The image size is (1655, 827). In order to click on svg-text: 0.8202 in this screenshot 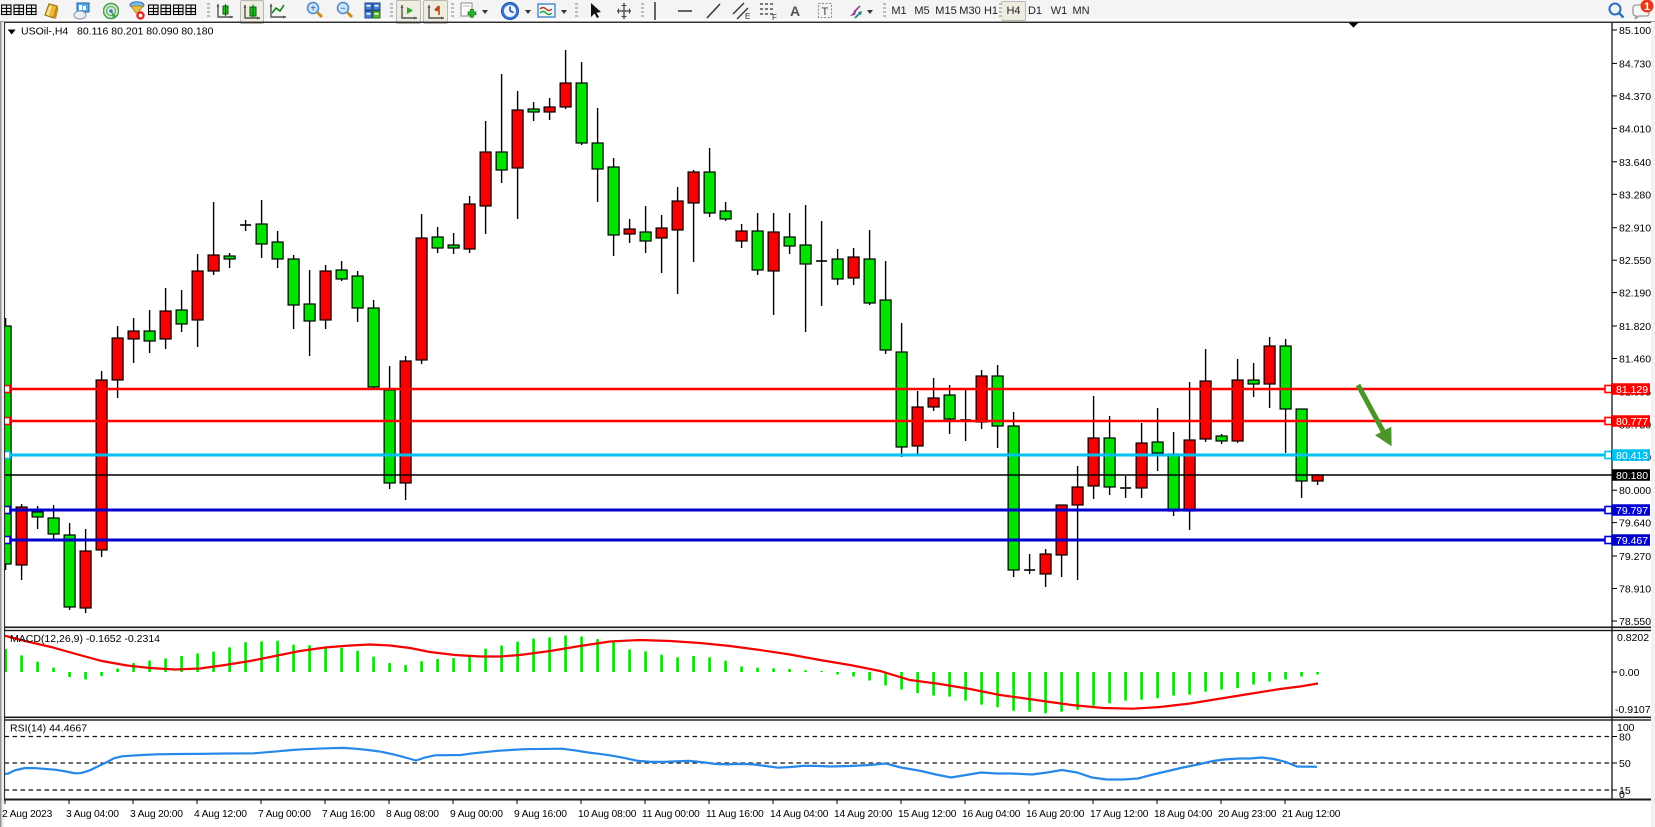, I will do `click(1633, 638)`.